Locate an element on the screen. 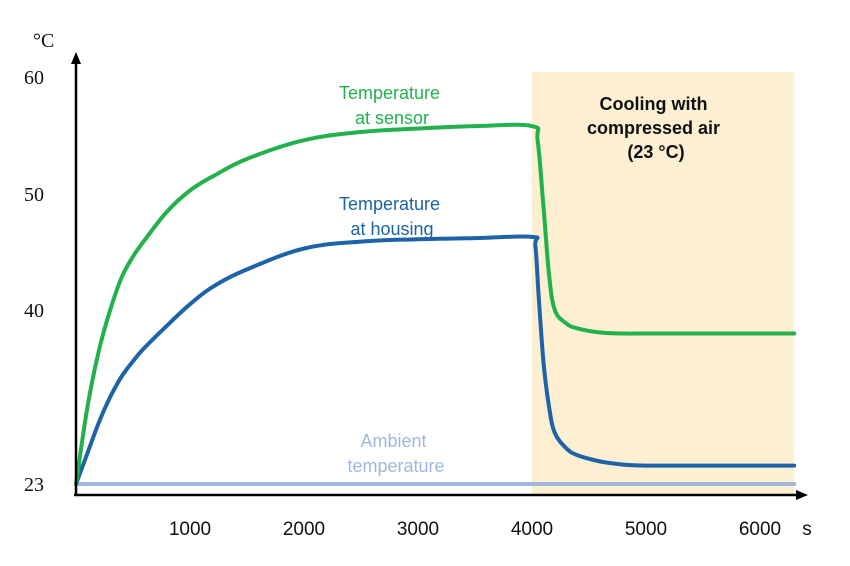  series-label-ambient: Ambient temperature is located at coordinates (395, 453).